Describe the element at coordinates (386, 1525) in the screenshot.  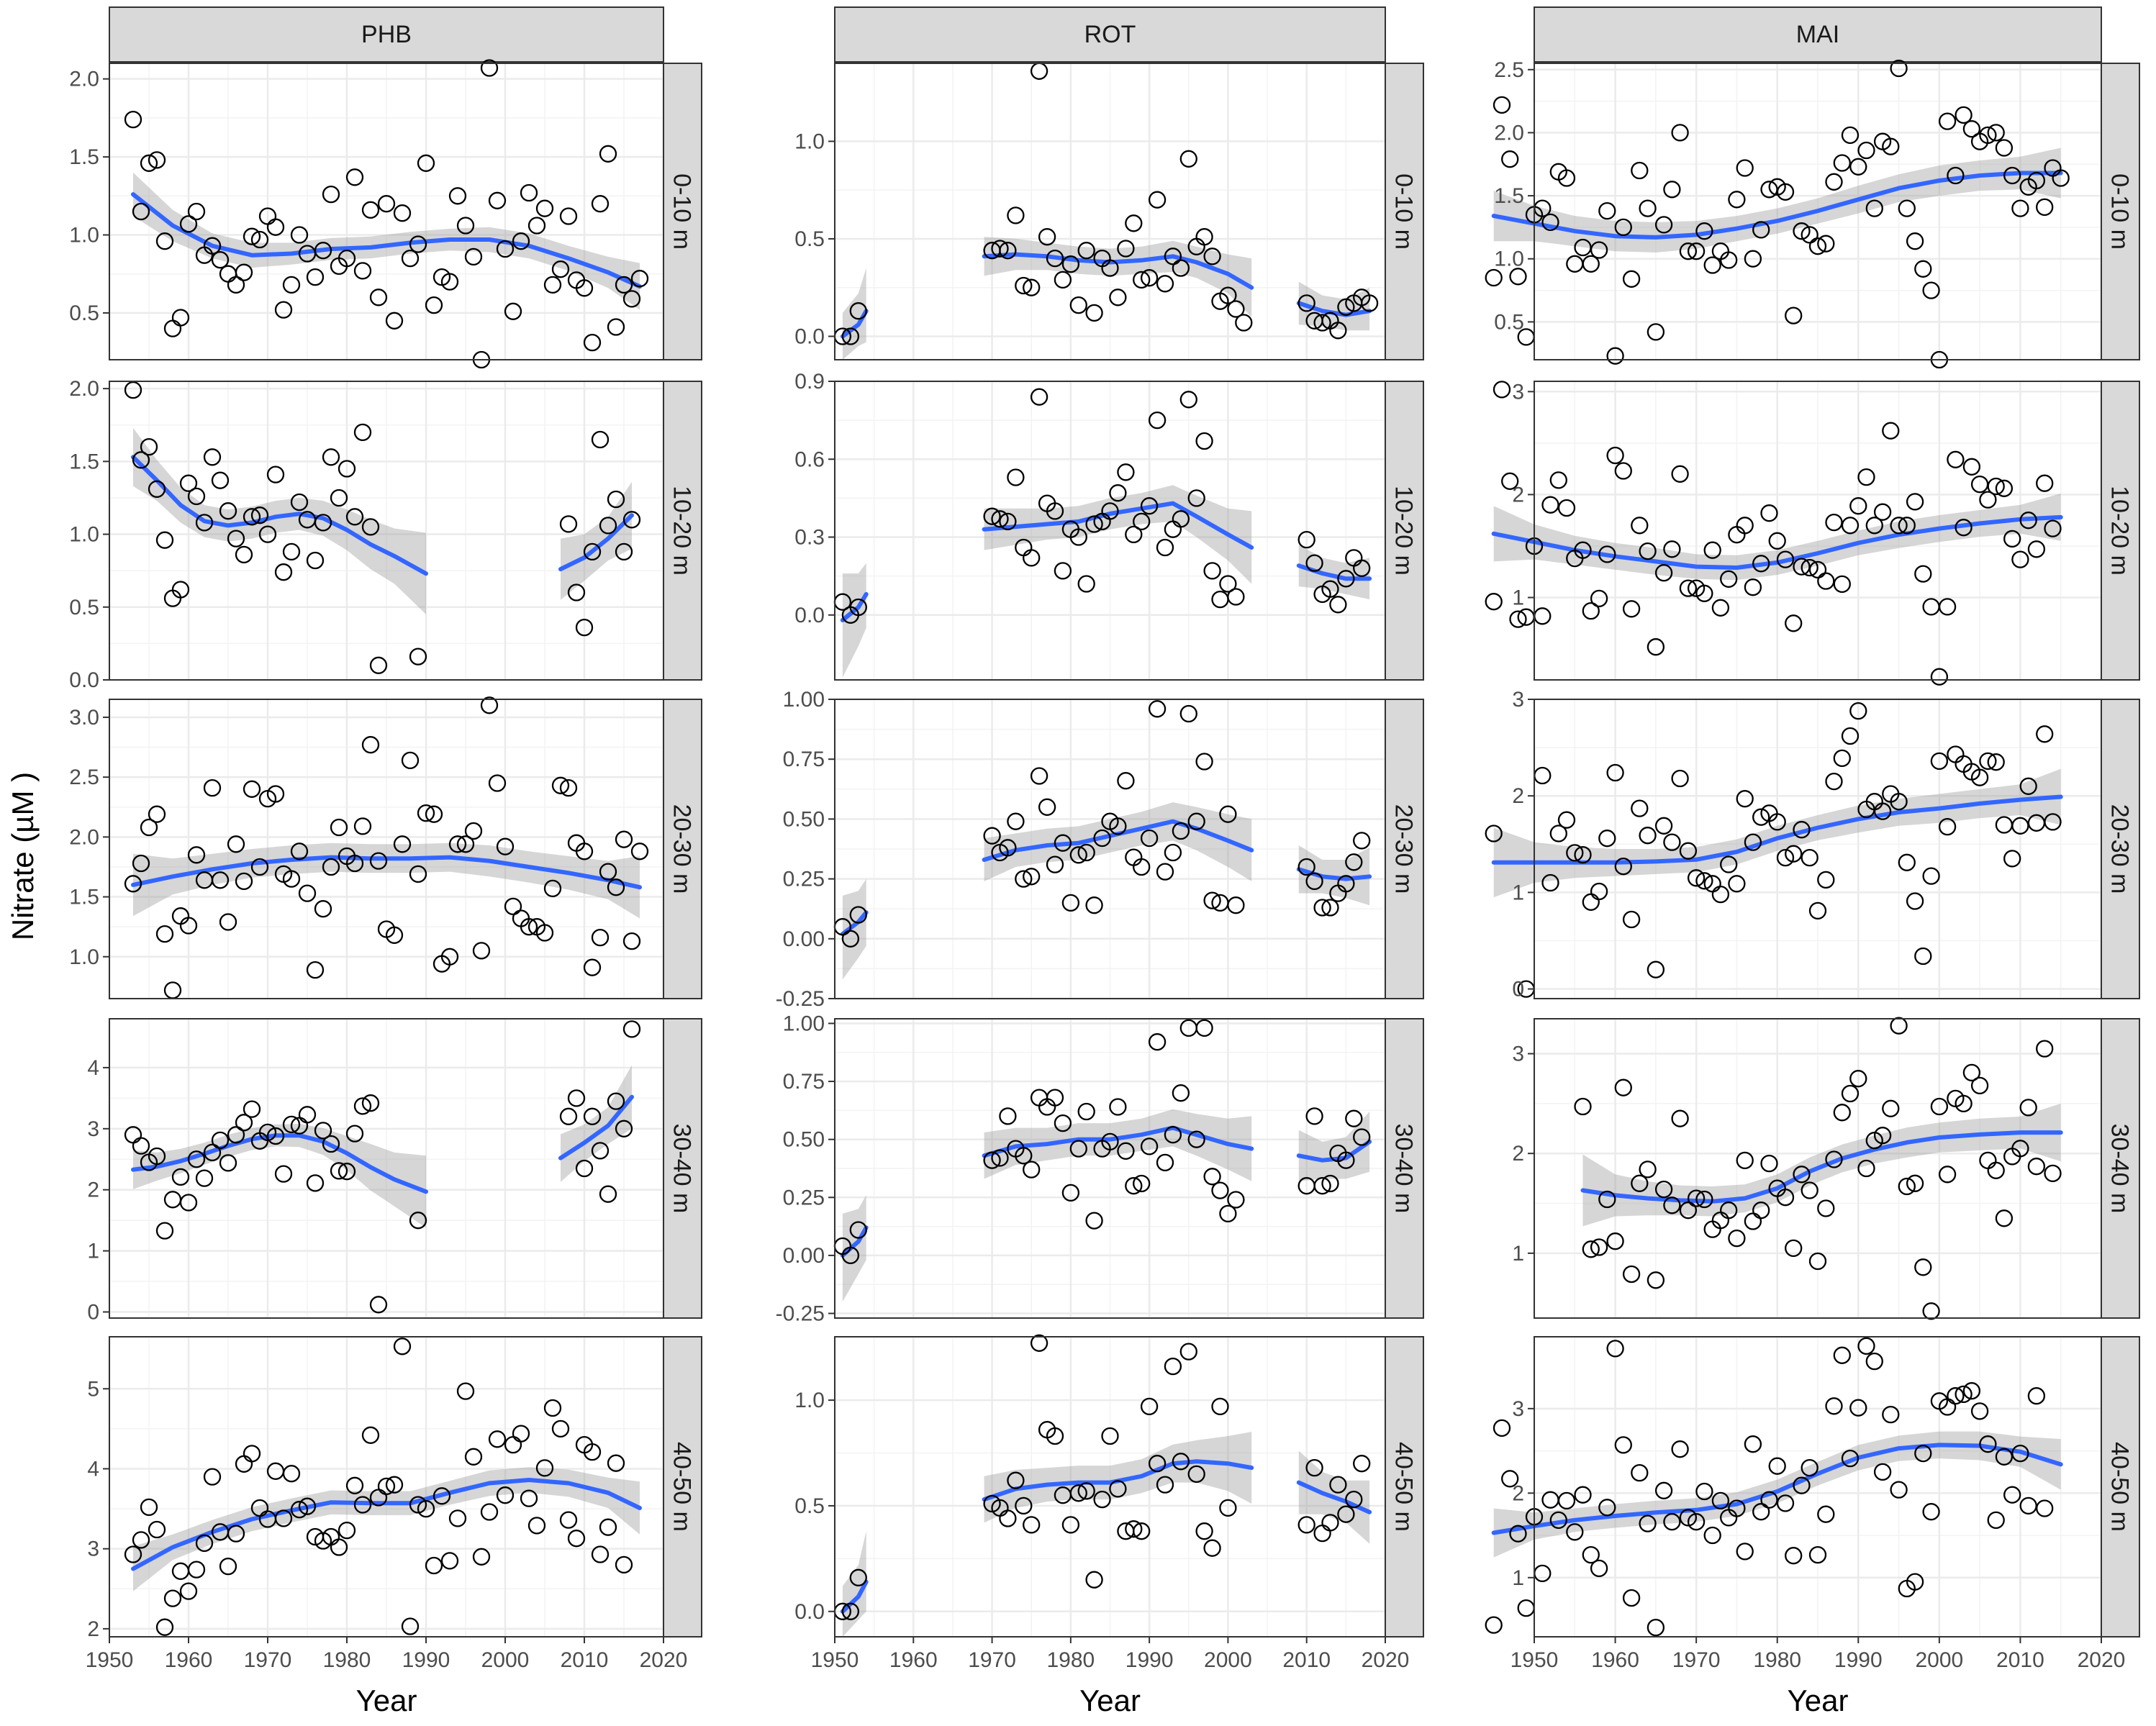
I see `smooth-line` at that location.